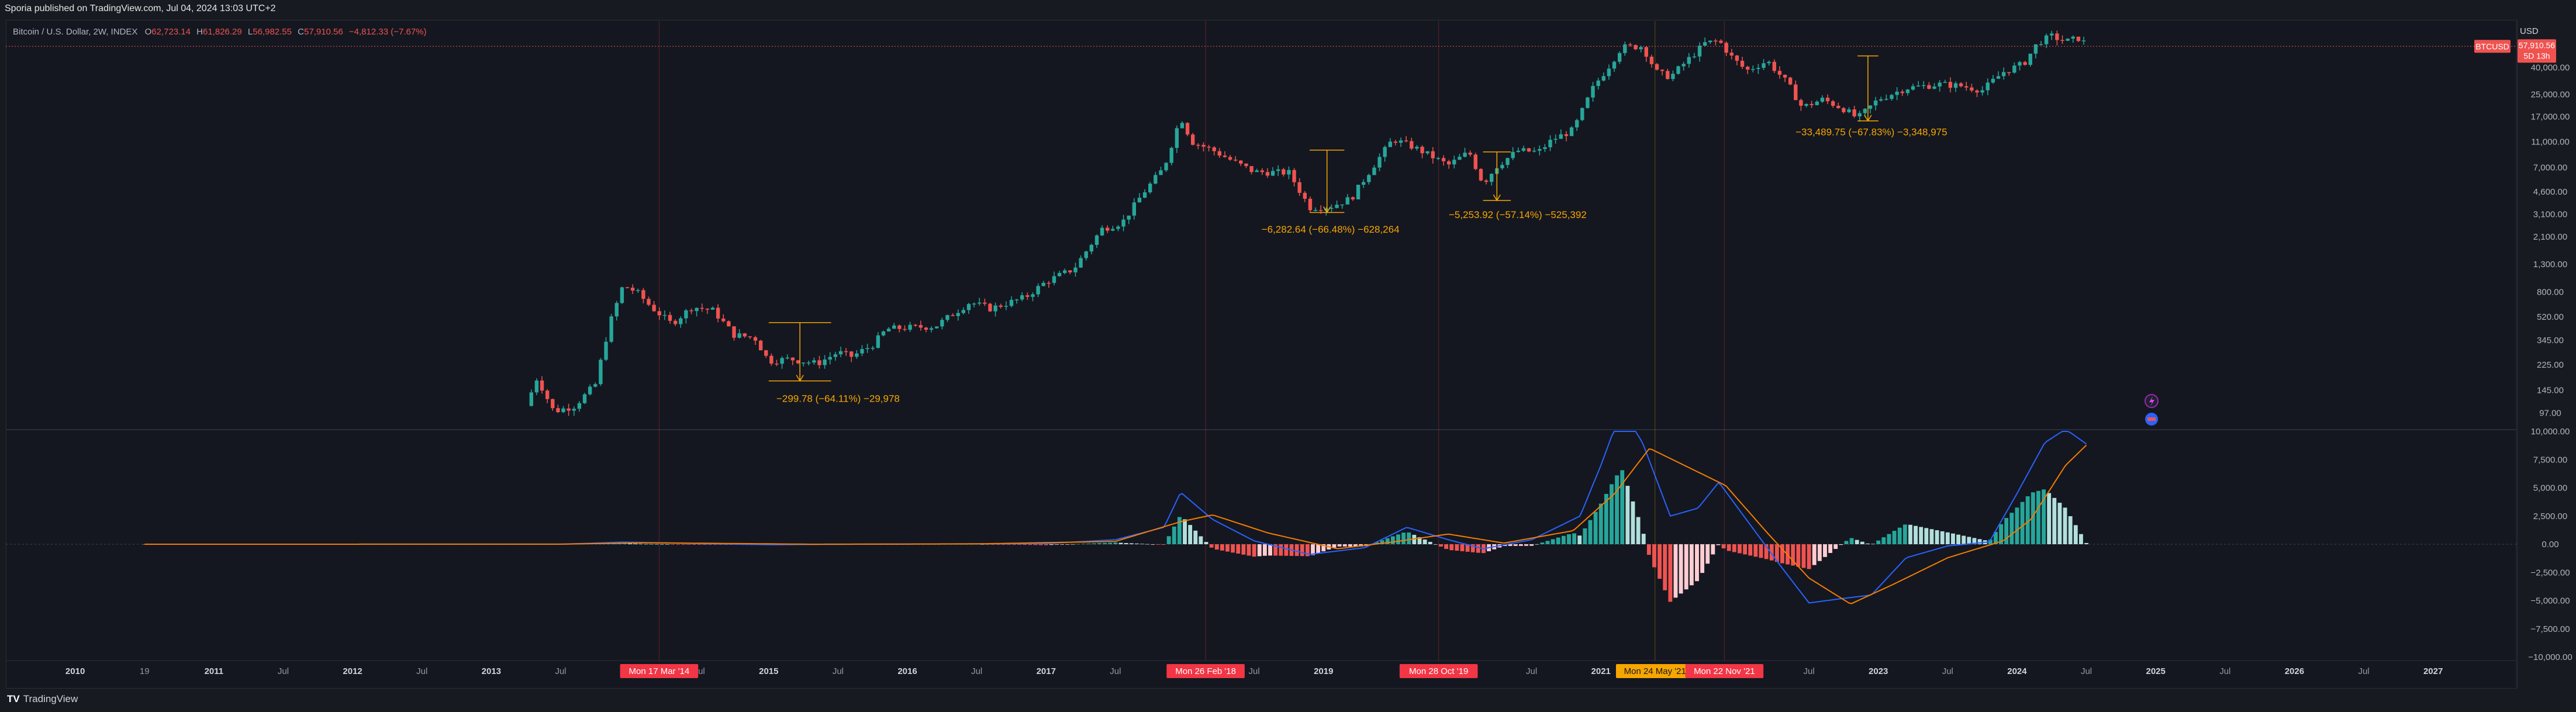 The width and height of the screenshot is (2576, 712). I want to click on time-tick-label: 2010, so click(75, 671).